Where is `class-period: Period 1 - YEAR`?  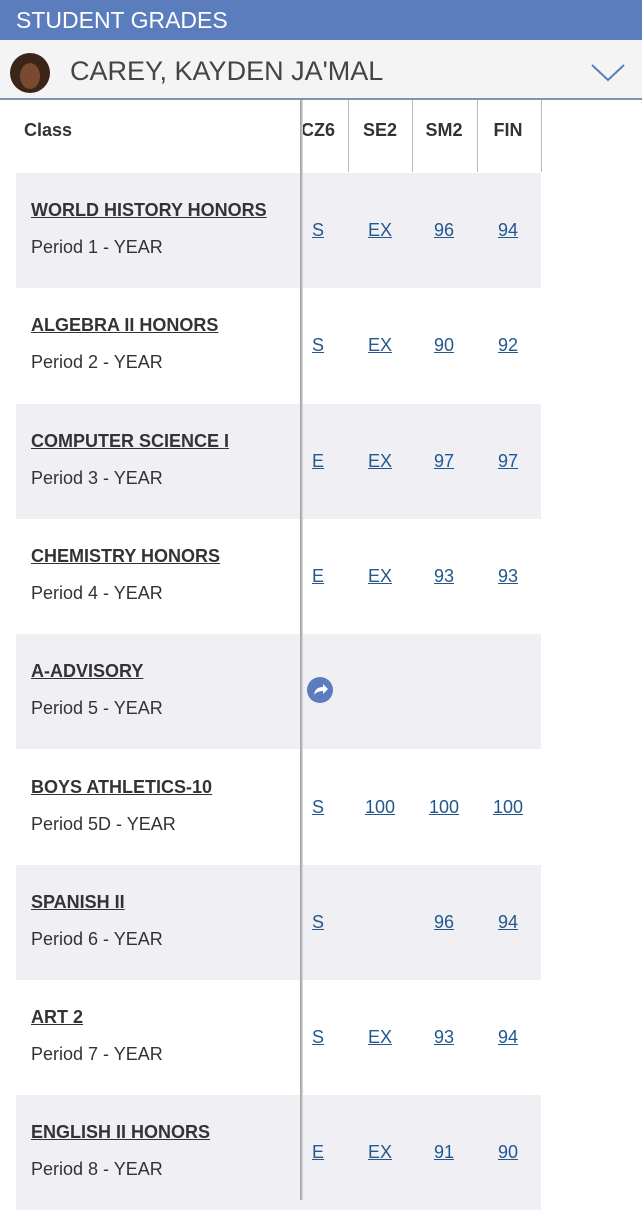
class-period: Period 1 - YEAR is located at coordinates (97, 247).